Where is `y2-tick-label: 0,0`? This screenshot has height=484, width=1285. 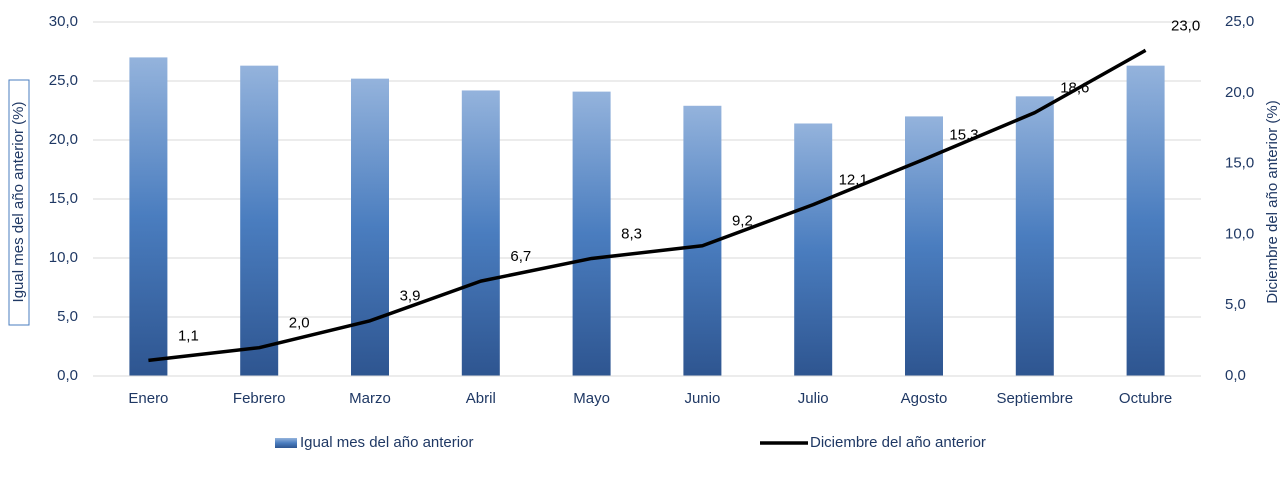
y2-tick-label: 0,0 is located at coordinates (1235, 375).